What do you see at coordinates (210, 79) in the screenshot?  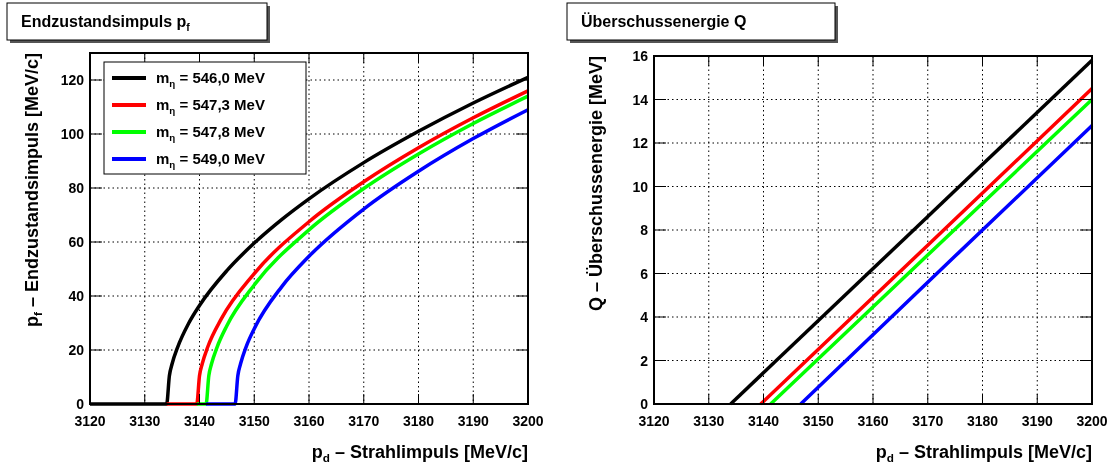 I see `legend-label: m$_{η}$ = 546,0 MeV` at bounding box center [210, 79].